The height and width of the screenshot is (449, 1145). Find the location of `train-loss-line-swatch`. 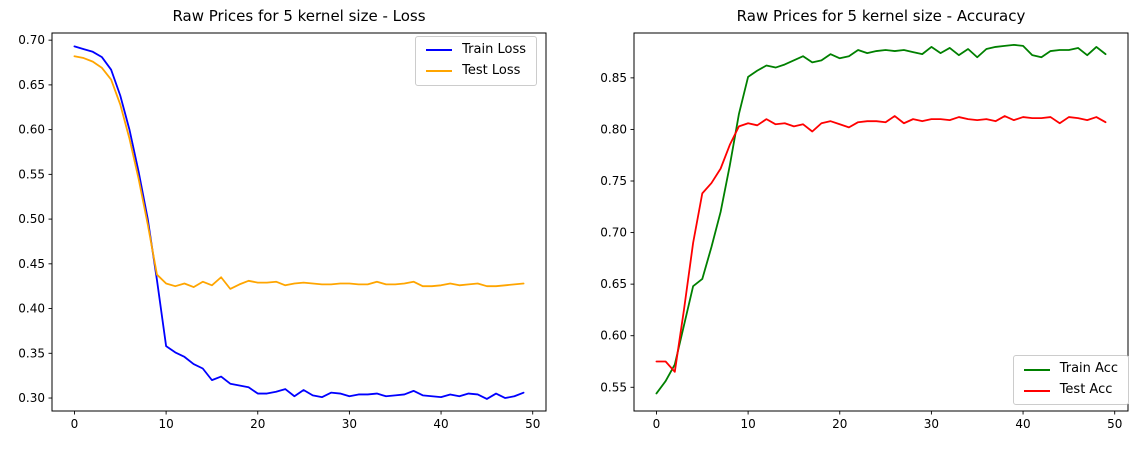

train-loss-line-swatch is located at coordinates (439, 50).